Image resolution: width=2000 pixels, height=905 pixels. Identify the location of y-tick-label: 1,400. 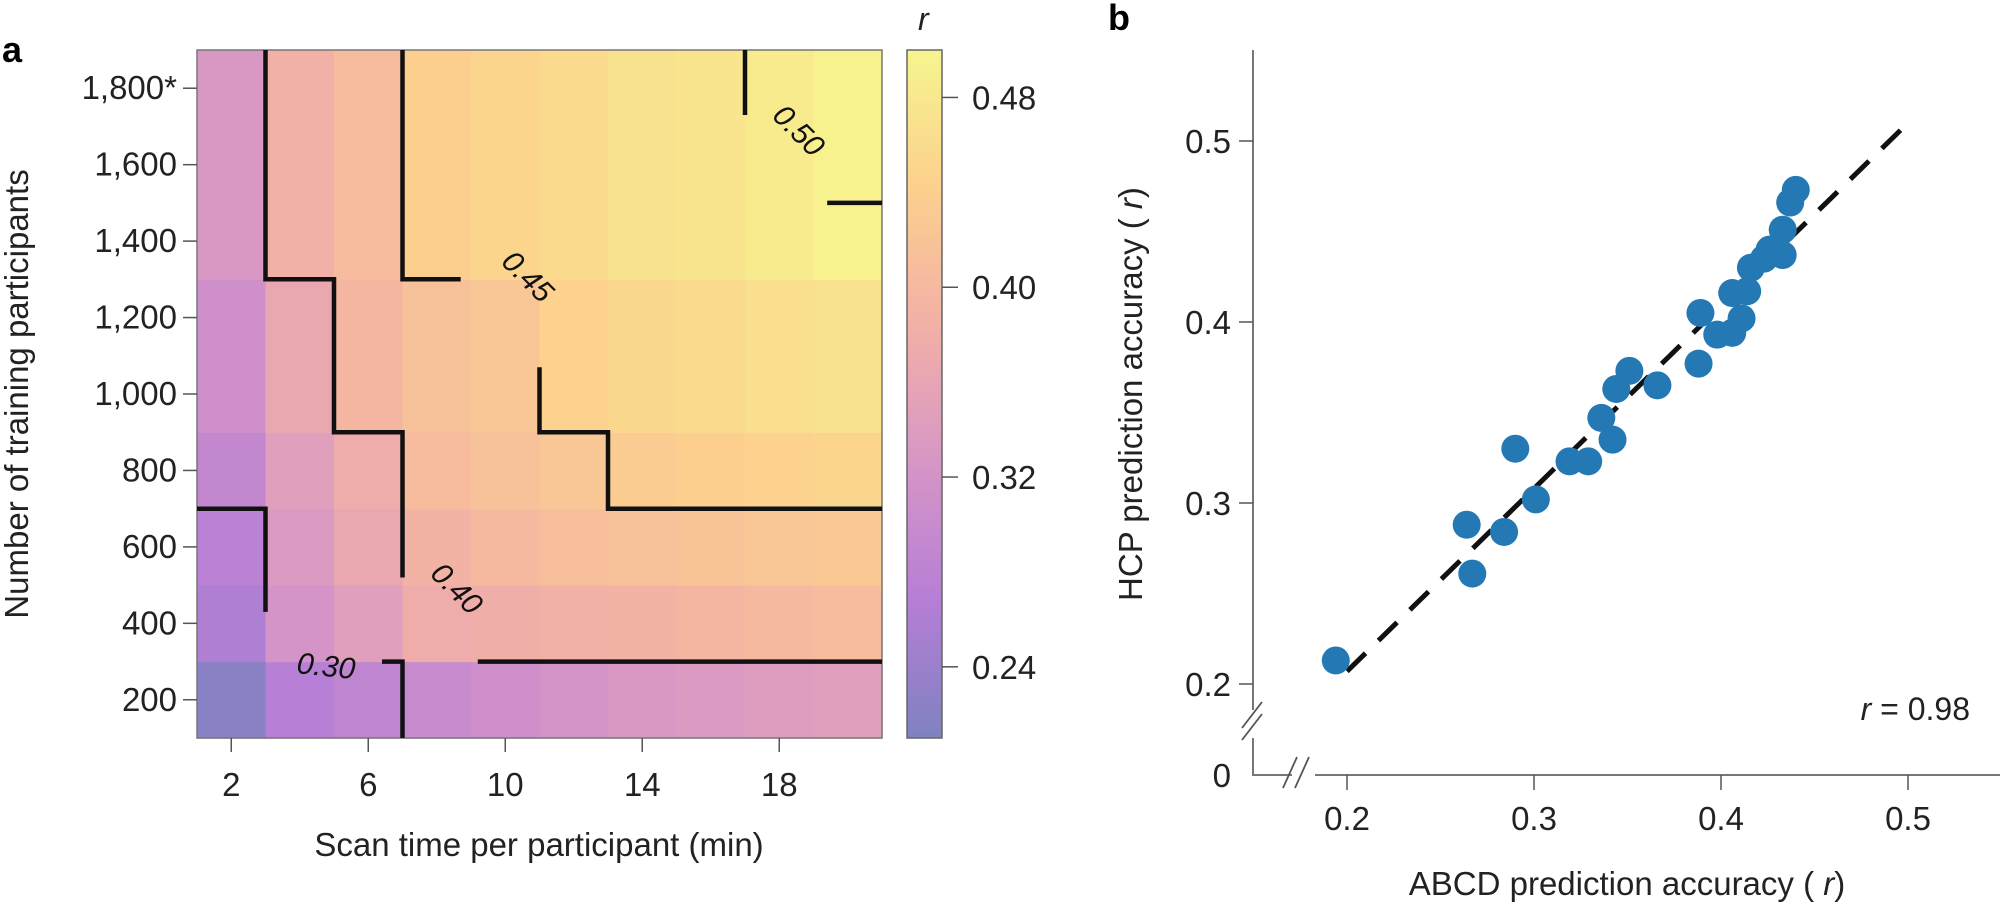
(135, 240).